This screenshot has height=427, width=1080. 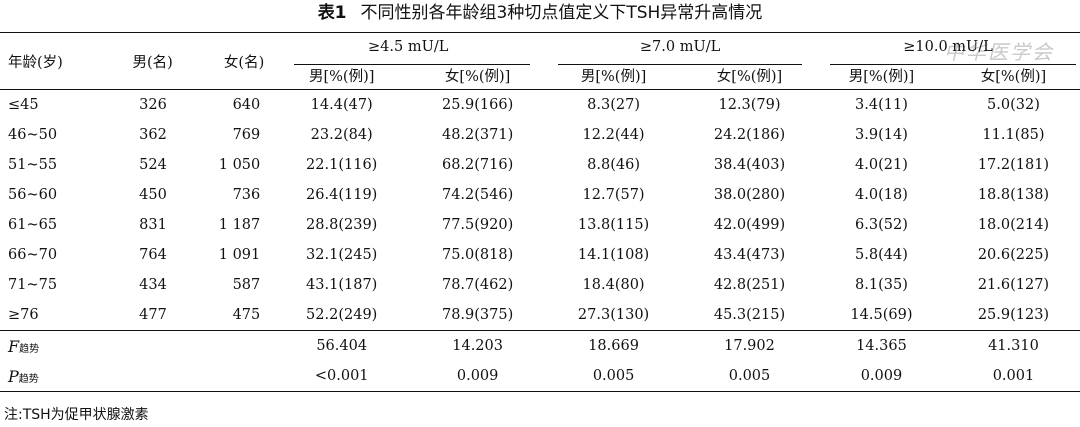 What do you see at coordinates (881, 195) in the screenshot?
I see `value-cell: 4.0(18)` at bounding box center [881, 195].